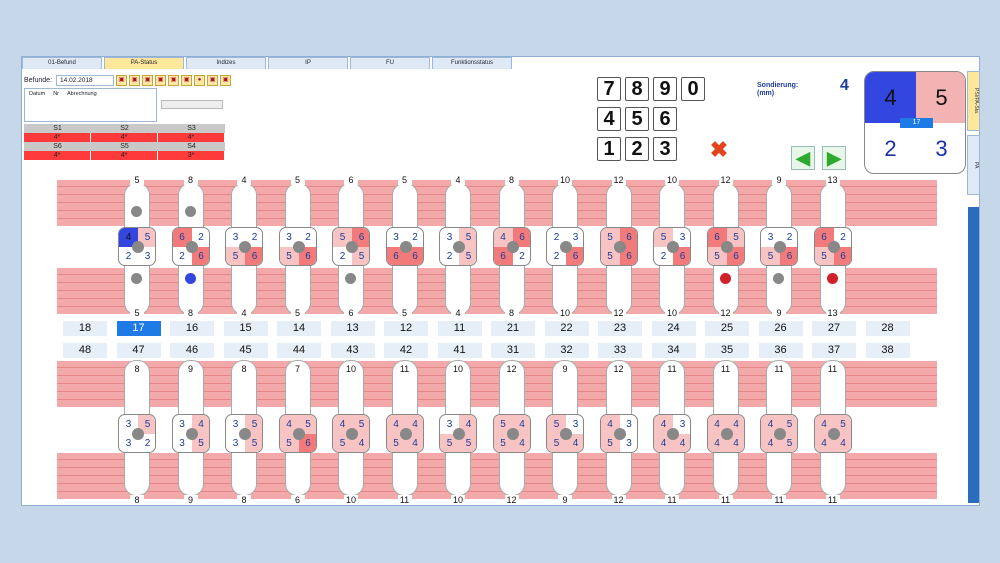 The image size is (1000, 563). What do you see at coordinates (693, 89) in the screenshot?
I see `keypad-key-0: 0` at bounding box center [693, 89].